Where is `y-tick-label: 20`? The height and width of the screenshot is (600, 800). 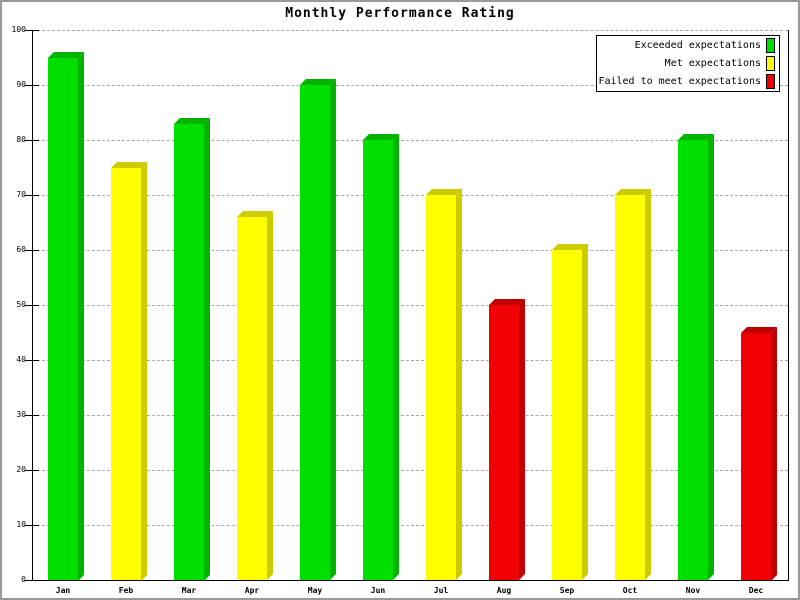 y-tick-label: 20 is located at coordinates (21, 469).